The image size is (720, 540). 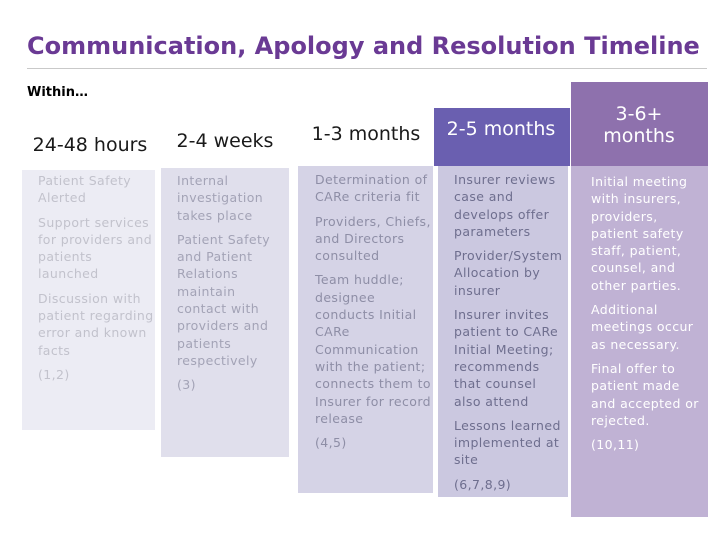 What do you see at coordinates (508, 273) in the screenshot?
I see `list-item: Provider/System Allocation by insurer` at bounding box center [508, 273].